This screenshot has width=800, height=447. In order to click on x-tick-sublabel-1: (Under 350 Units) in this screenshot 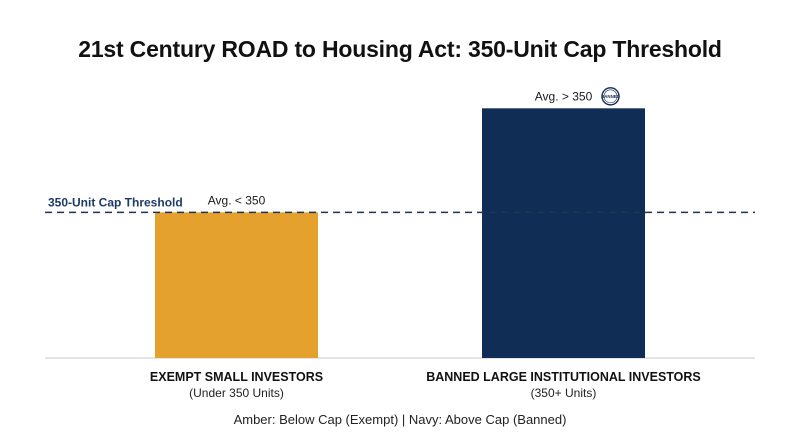, I will do `click(236, 393)`.